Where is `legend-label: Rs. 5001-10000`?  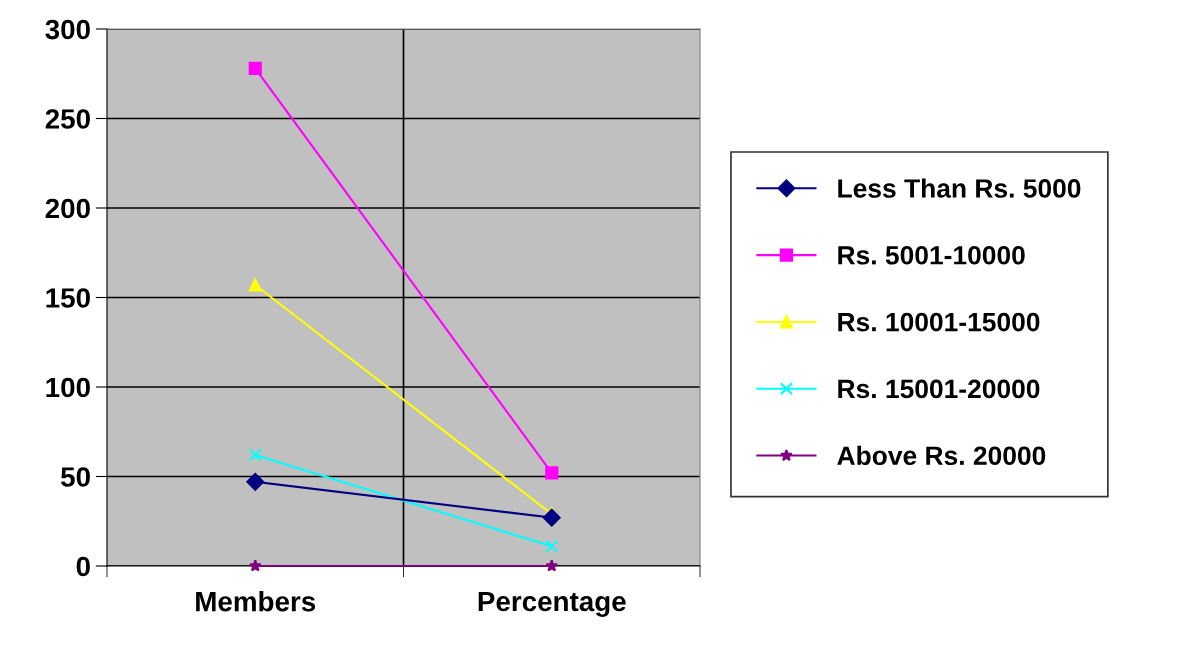
legend-label: Rs. 5001-10000 is located at coordinates (931, 255).